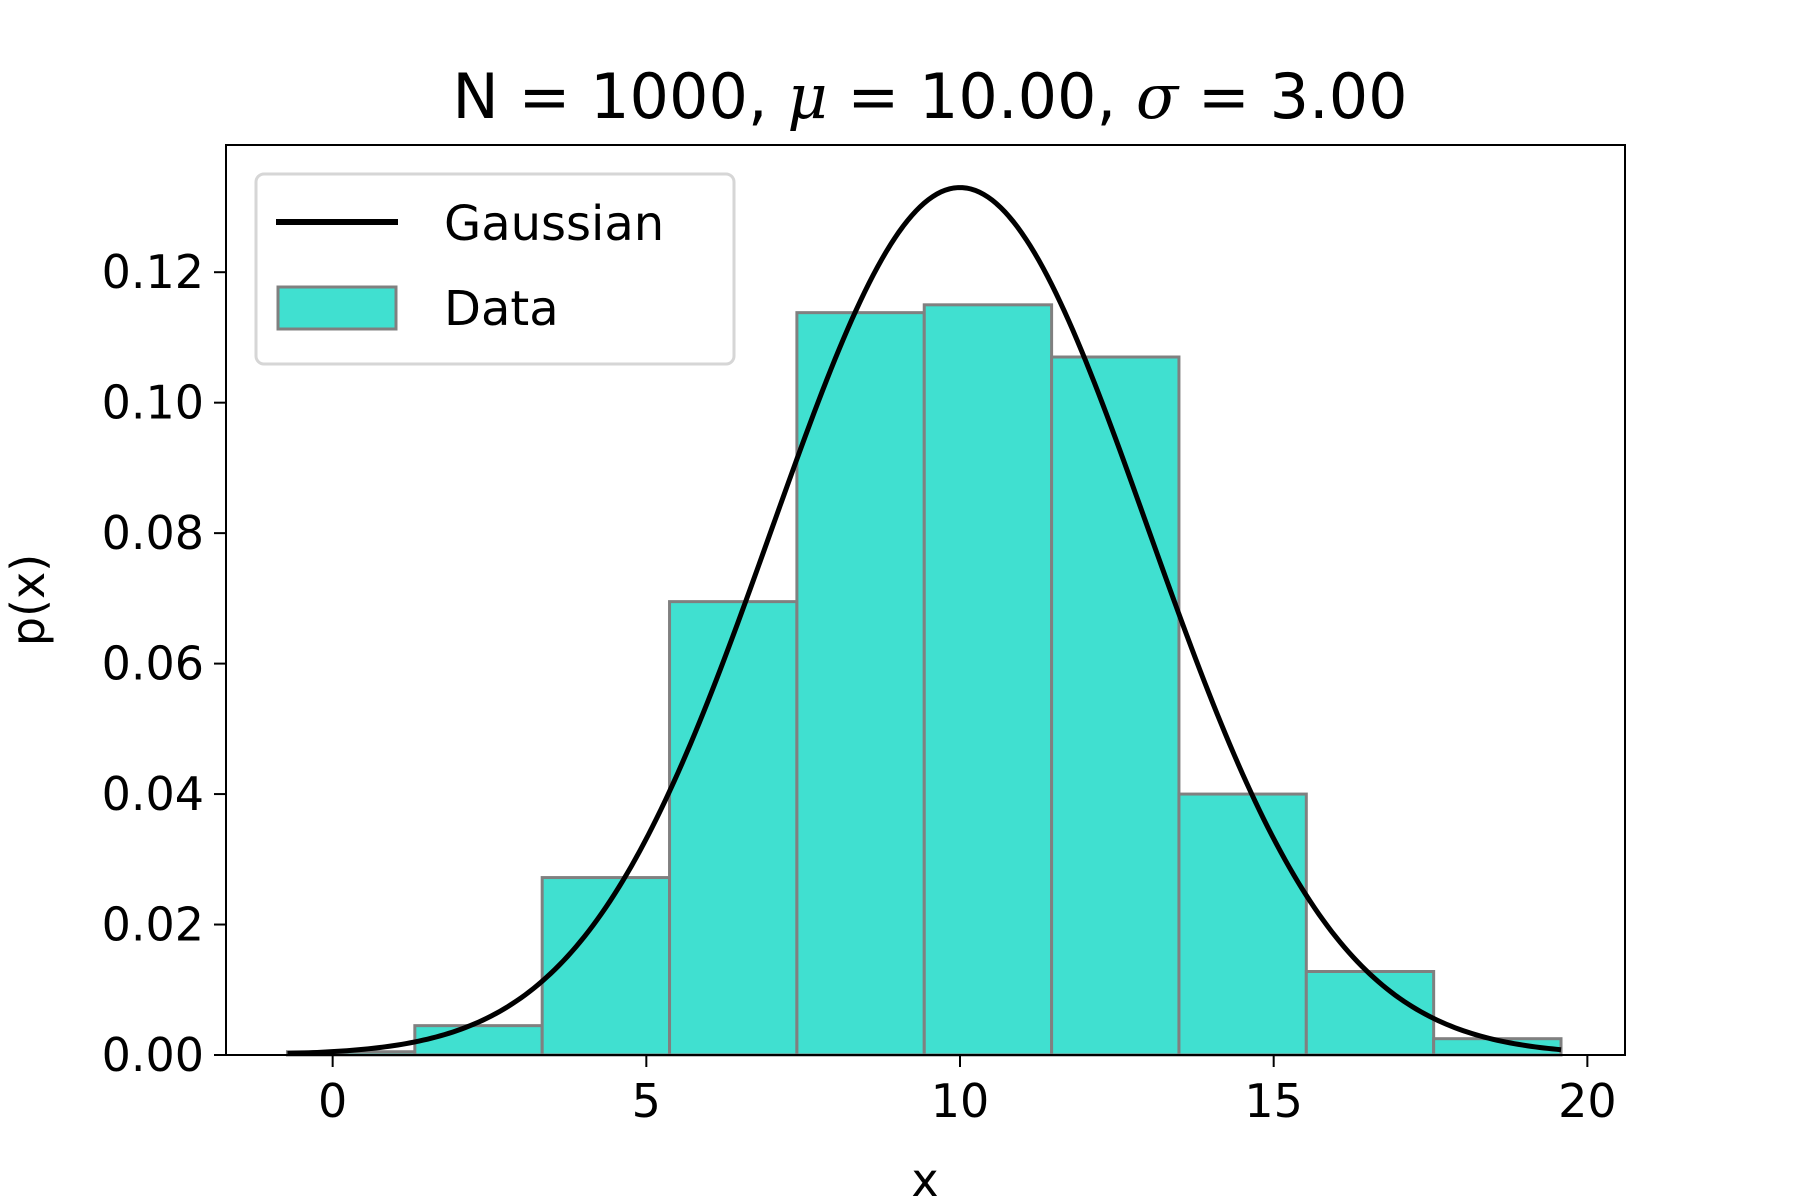 The height and width of the screenshot is (1200, 1800). I want to click on title-mu-symbol: μ, so click(807, 96).